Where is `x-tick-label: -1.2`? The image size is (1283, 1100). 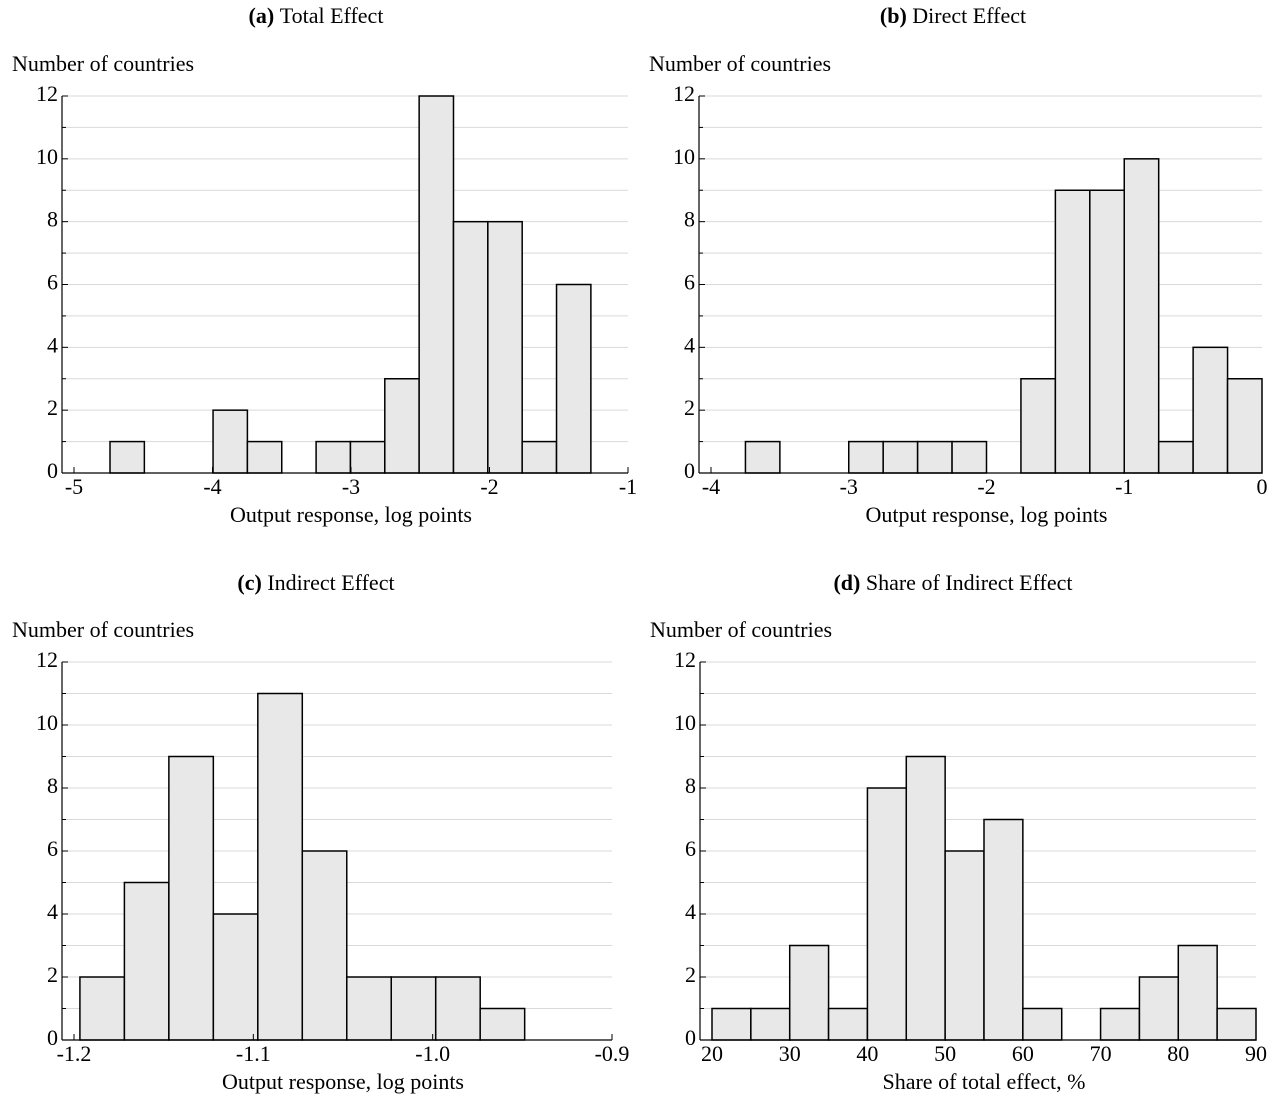 x-tick-label: -1.2 is located at coordinates (74, 1053).